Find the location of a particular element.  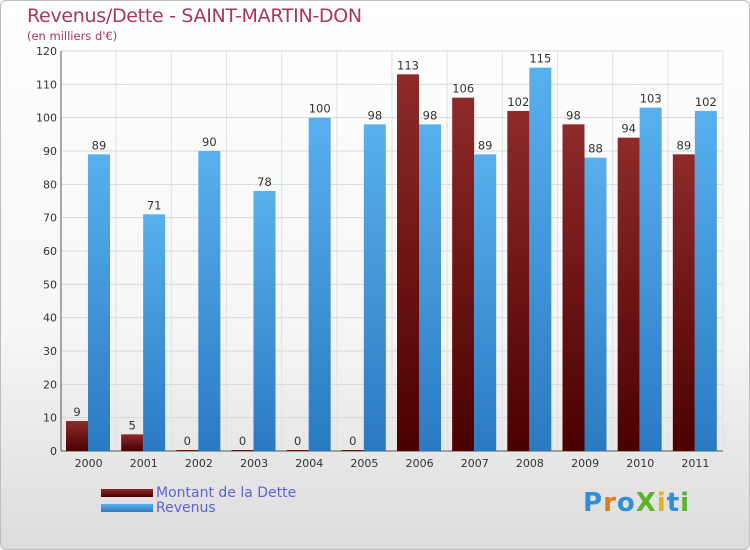

y-tick-label: 60 is located at coordinates (50, 251).